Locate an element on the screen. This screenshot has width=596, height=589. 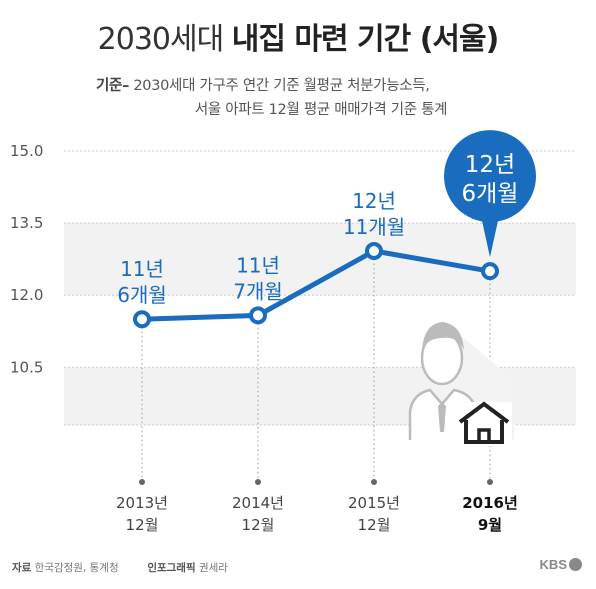
credit-label: 인포그래픽 is located at coordinates (171, 568).